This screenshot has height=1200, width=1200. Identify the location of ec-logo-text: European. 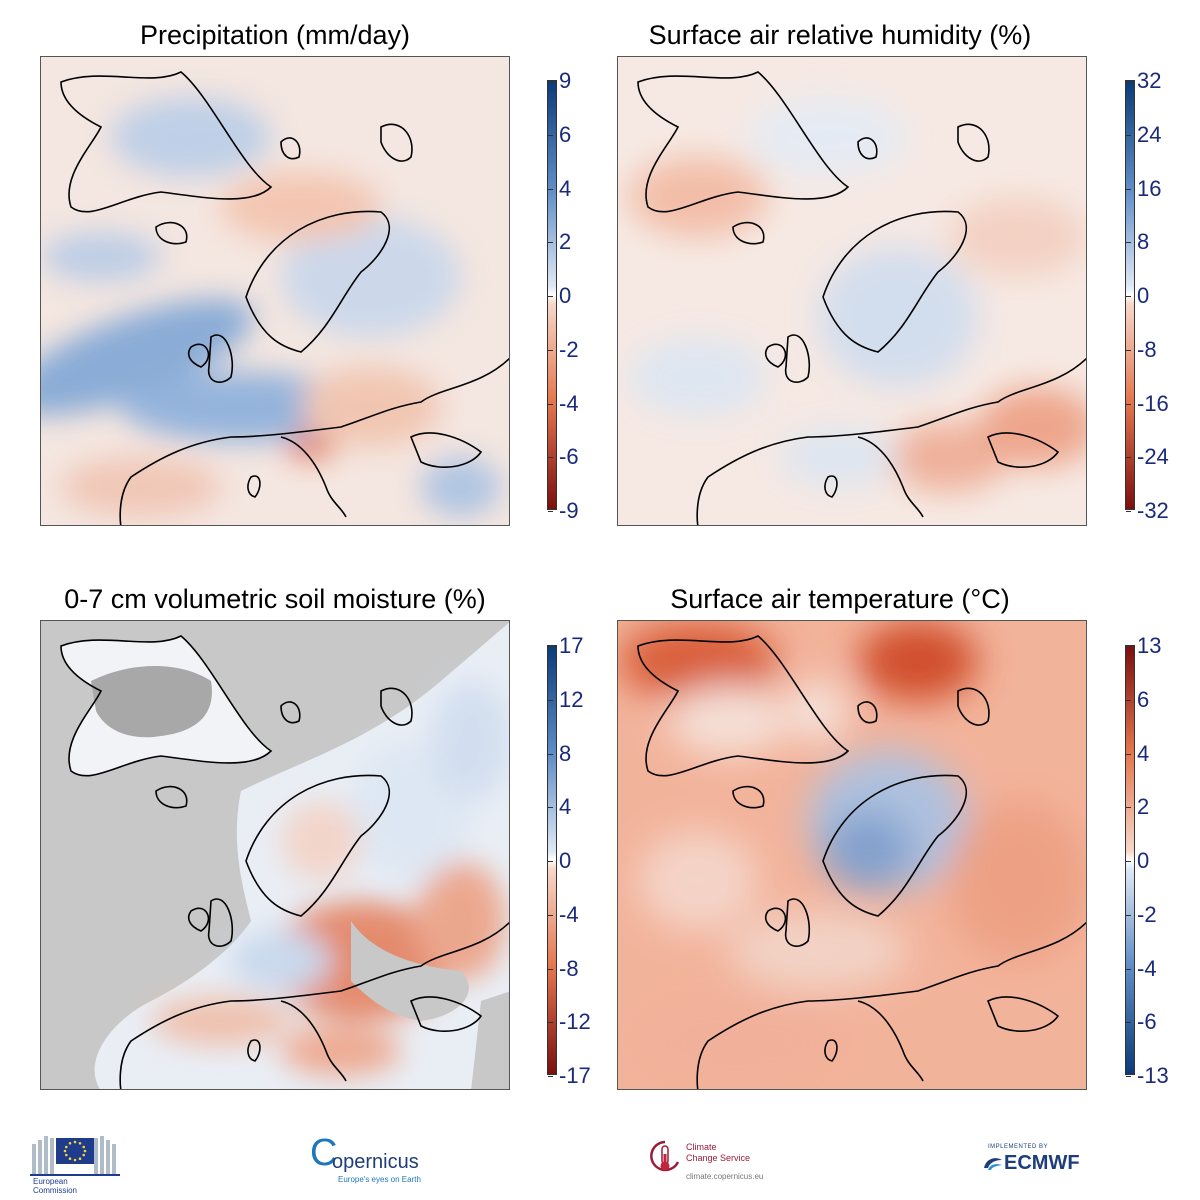
(50, 1181).